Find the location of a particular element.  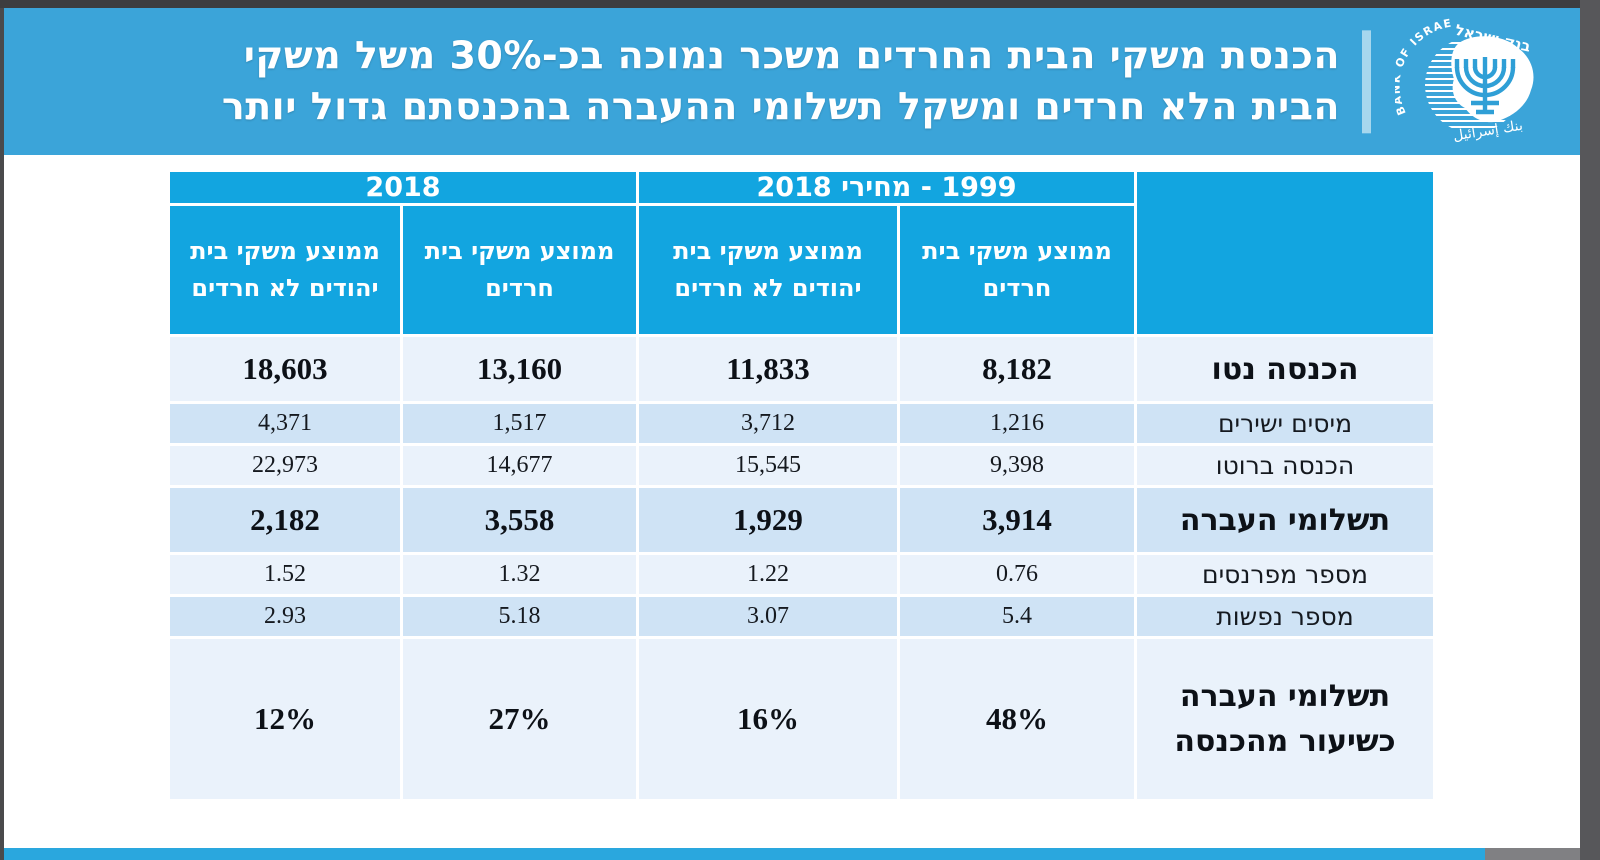

value-cell: 12% is located at coordinates (285, 719).